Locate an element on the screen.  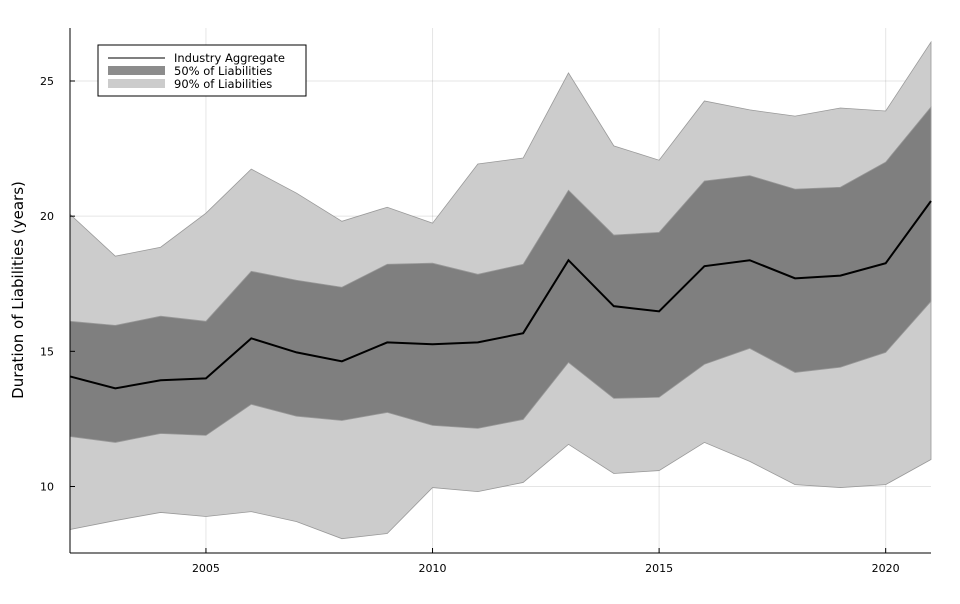
y-tick-label: 20 is located at coordinates (47, 216).